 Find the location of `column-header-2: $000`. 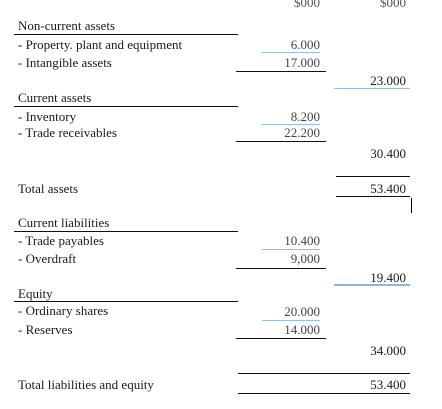

column-header-2: $000 is located at coordinates (393, 5).